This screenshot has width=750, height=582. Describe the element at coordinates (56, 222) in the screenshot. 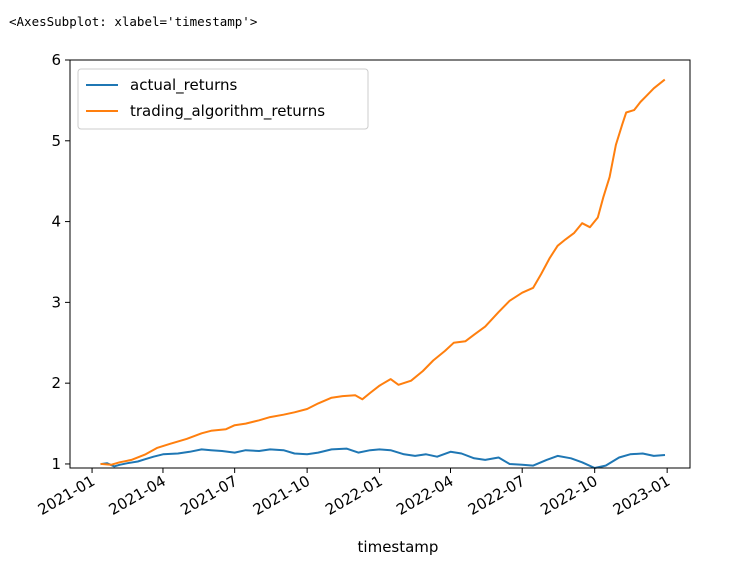

I see `y-tick-label: 4` at that location.